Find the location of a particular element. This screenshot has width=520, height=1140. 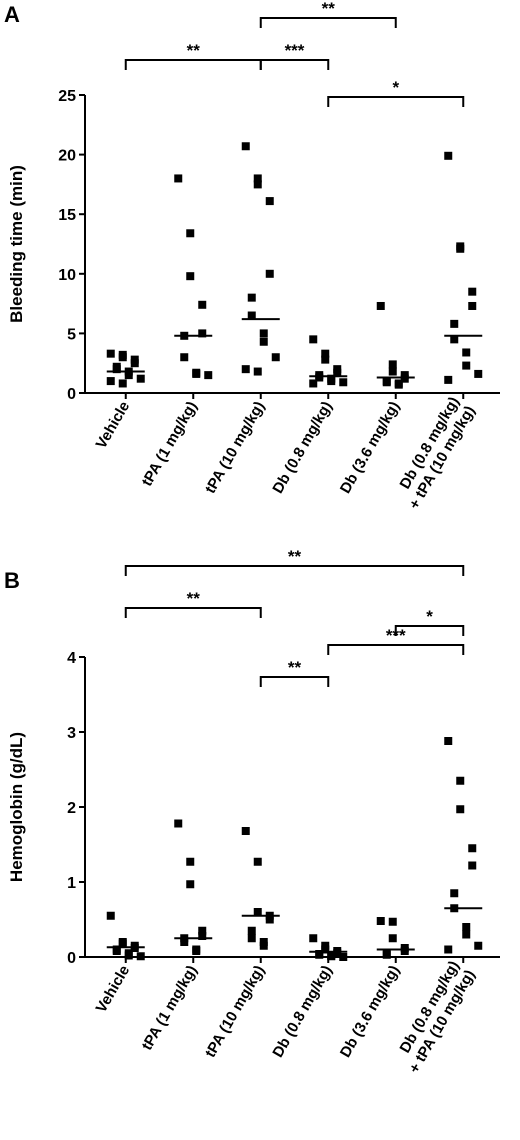

significance-label: * is located at coordinates (429, 616).